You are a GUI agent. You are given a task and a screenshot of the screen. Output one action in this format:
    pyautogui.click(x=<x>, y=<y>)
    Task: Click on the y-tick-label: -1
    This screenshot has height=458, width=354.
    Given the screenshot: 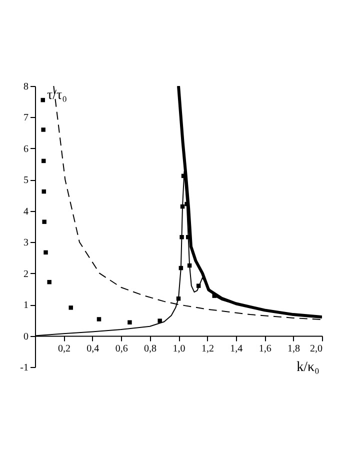 What is the action you would take?
    pyautogui.click(x=24, y=368)
    